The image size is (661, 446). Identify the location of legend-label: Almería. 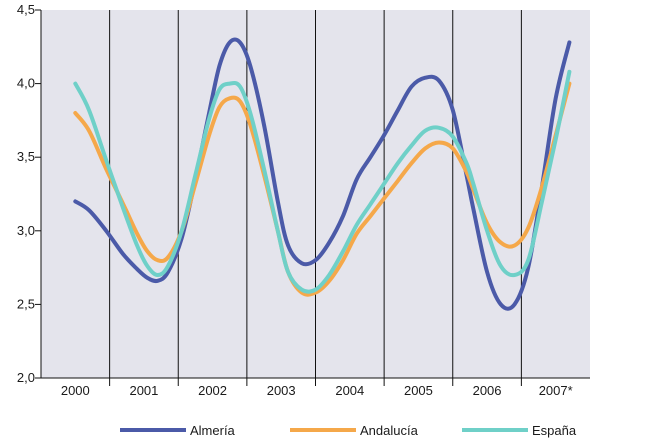
(213, 430).